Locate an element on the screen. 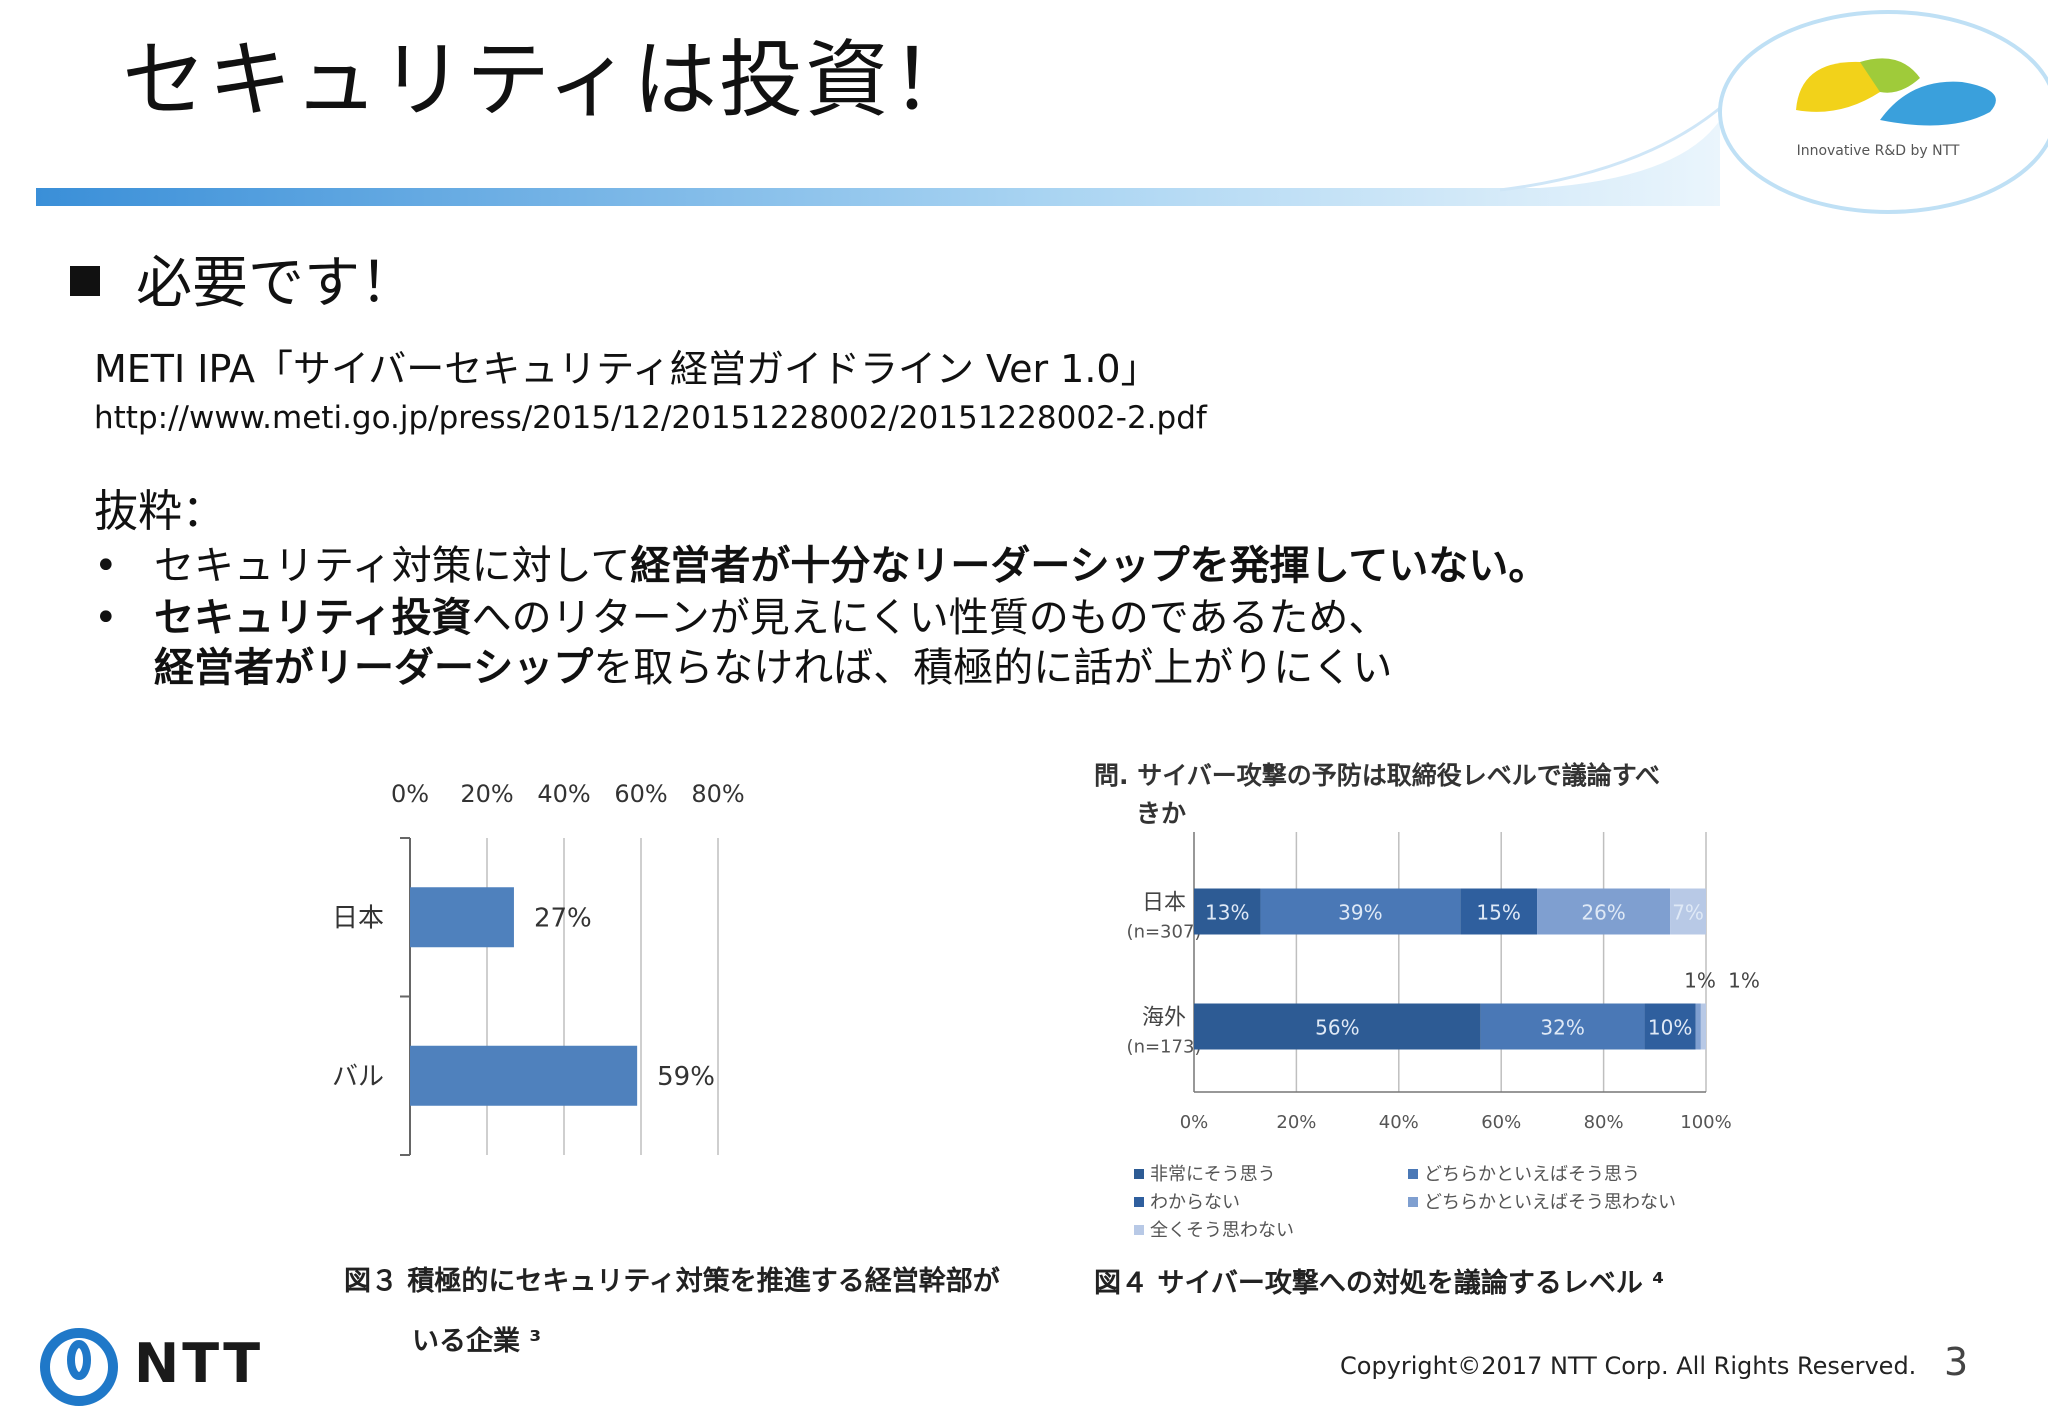  excerpt-bullet-2: • セキュリティ投資へのリターンが見えにくい性質のものであるため、 is located at coordinates (741, 618).